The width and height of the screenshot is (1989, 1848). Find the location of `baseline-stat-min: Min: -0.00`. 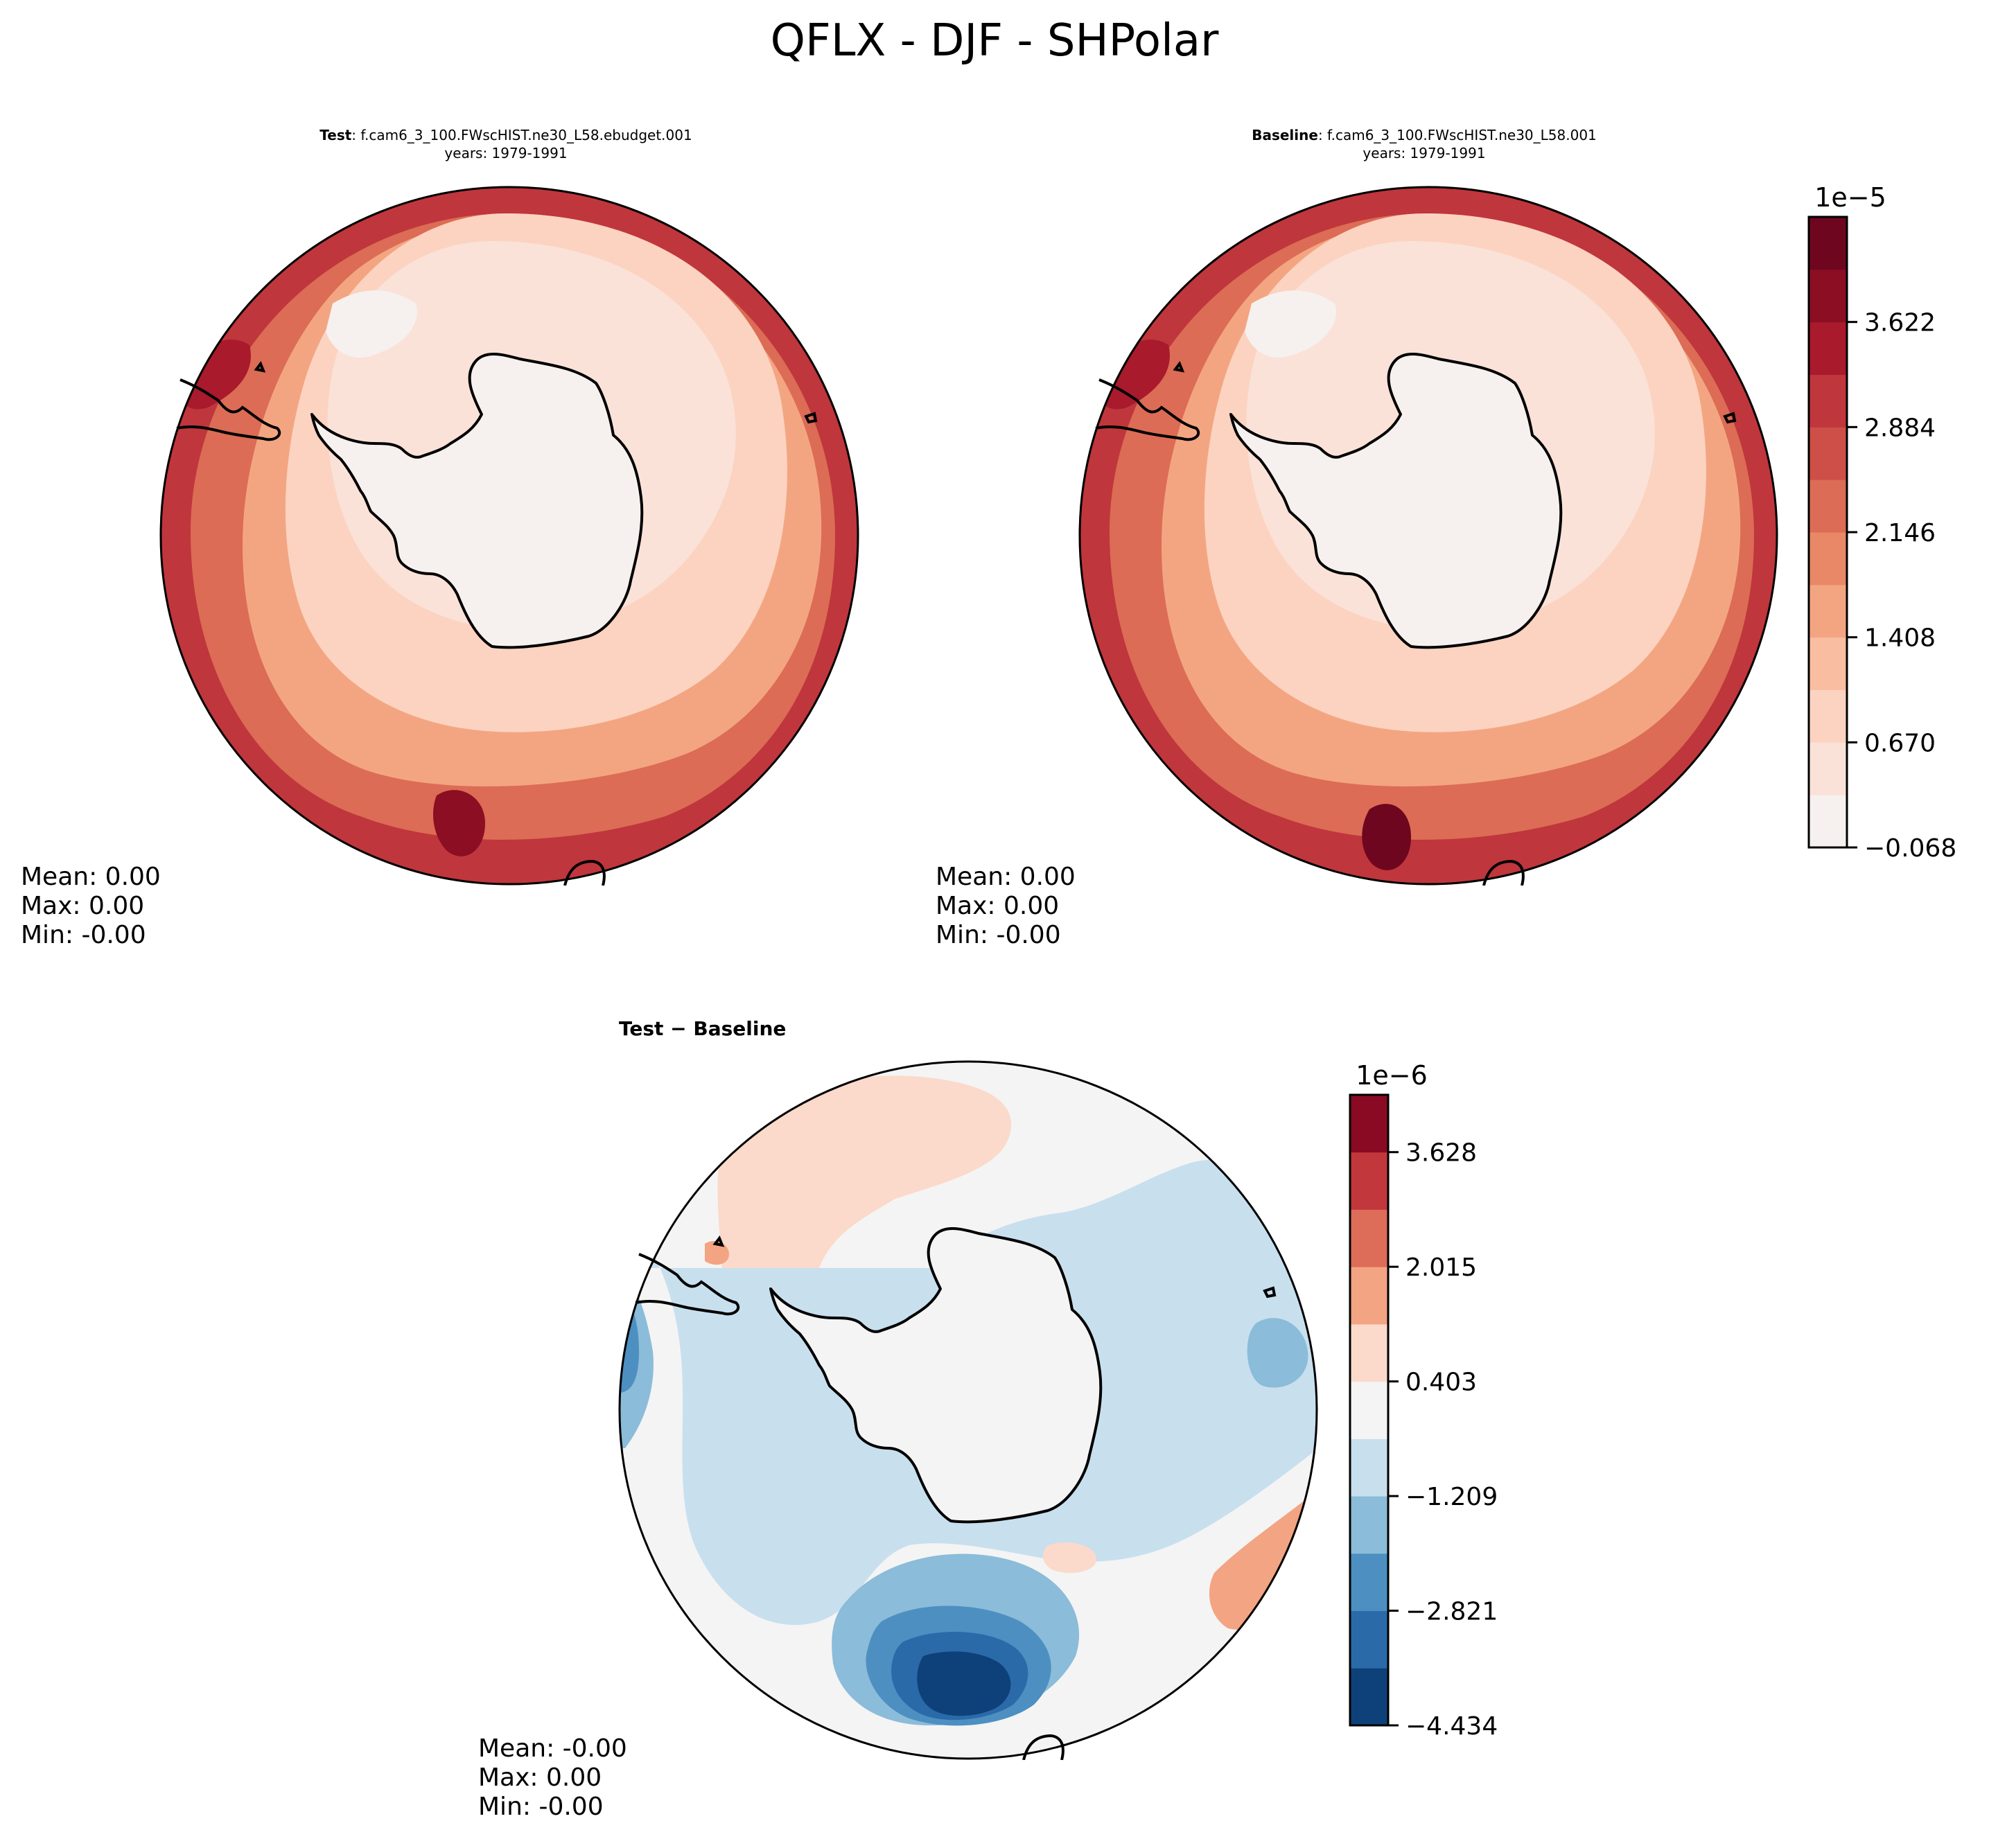

baseline-stat-min: Min: -0.00 is located at coordinates (998, 935).